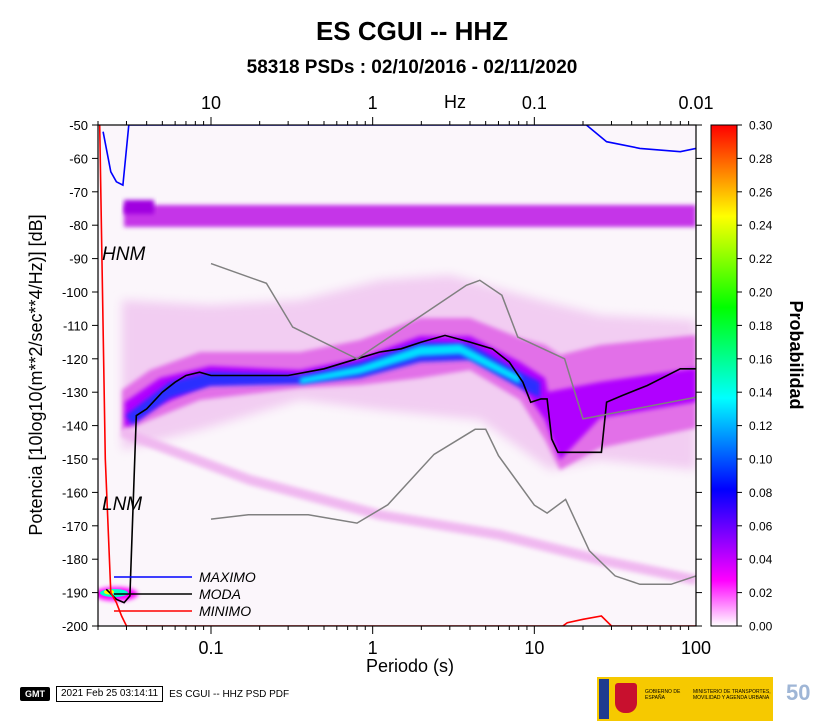 Image resolution: width=824 pixels, height=722 pixels. Describe the element at coordinates (78, 259) in the screenshot. I see `y-tick-label: -90` at that location.